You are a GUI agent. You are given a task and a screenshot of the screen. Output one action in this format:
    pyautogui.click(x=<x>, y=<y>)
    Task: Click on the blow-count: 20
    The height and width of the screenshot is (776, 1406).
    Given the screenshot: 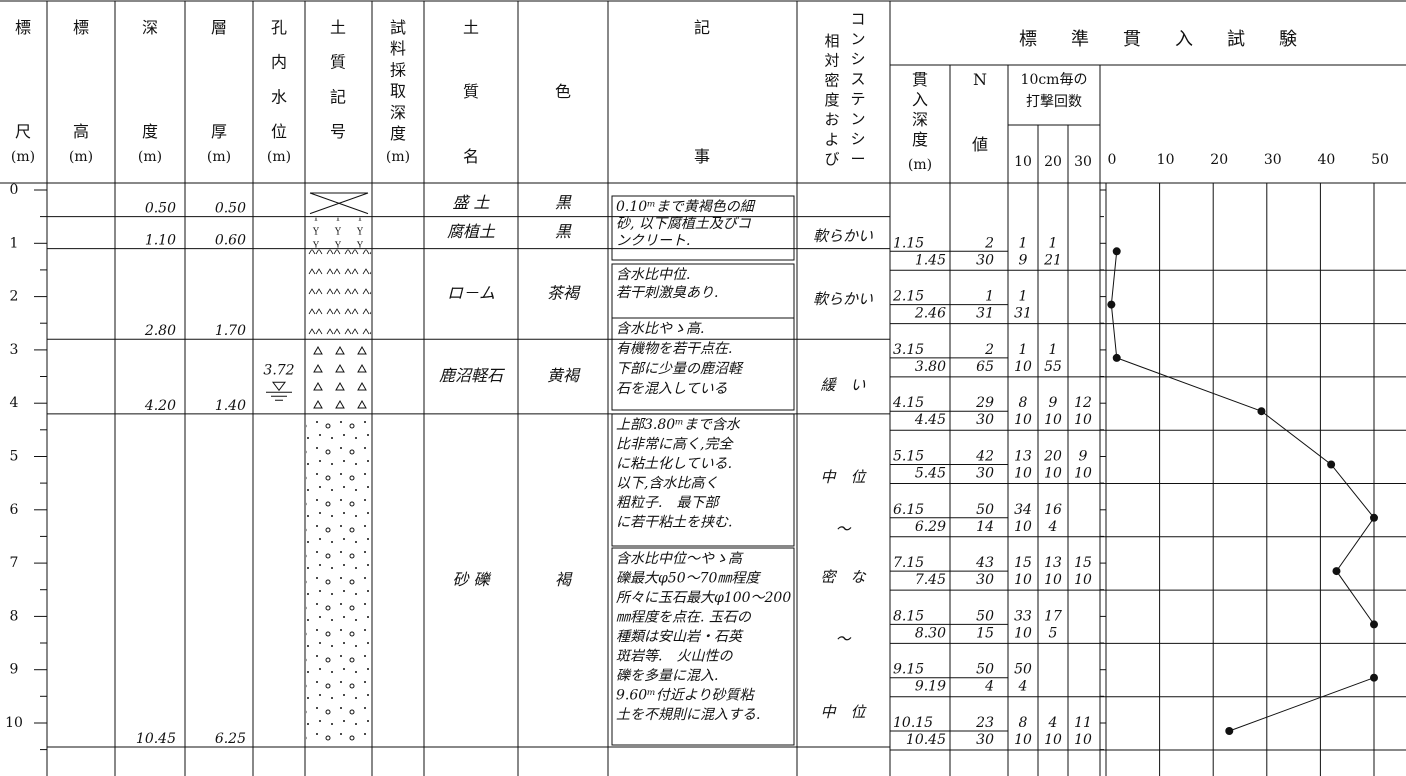 What is the action you would take?
    pyautogui.click(x=1052, y=456)
    